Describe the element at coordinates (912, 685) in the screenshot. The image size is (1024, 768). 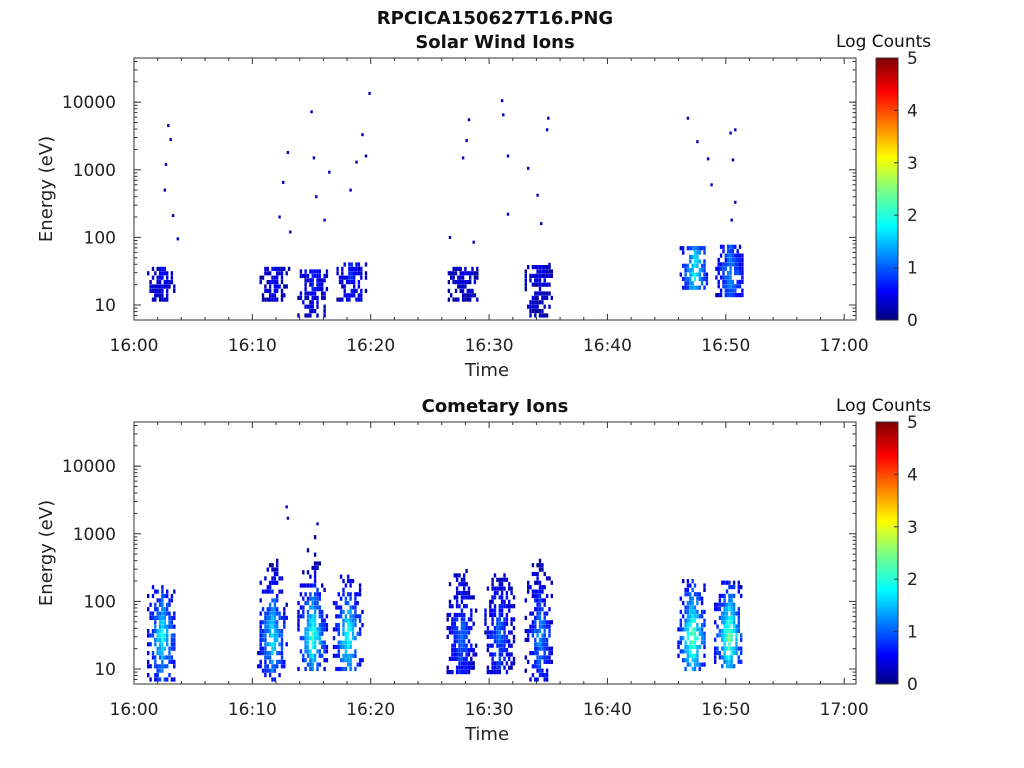
I see `colorbar-tick-label: 0` at that location.